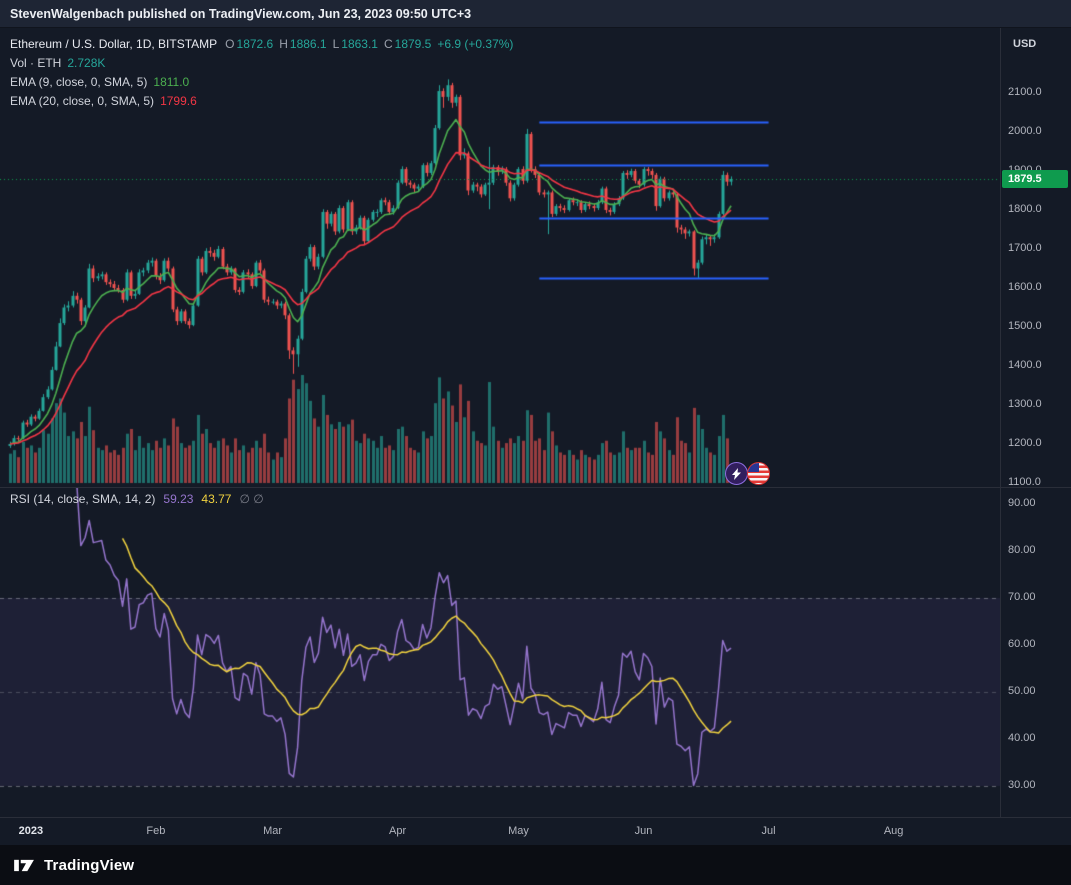 The width and height of the screenshot is (1071, 885). I want to click on price-tick-label: 1100.0, so click(1024, 482).